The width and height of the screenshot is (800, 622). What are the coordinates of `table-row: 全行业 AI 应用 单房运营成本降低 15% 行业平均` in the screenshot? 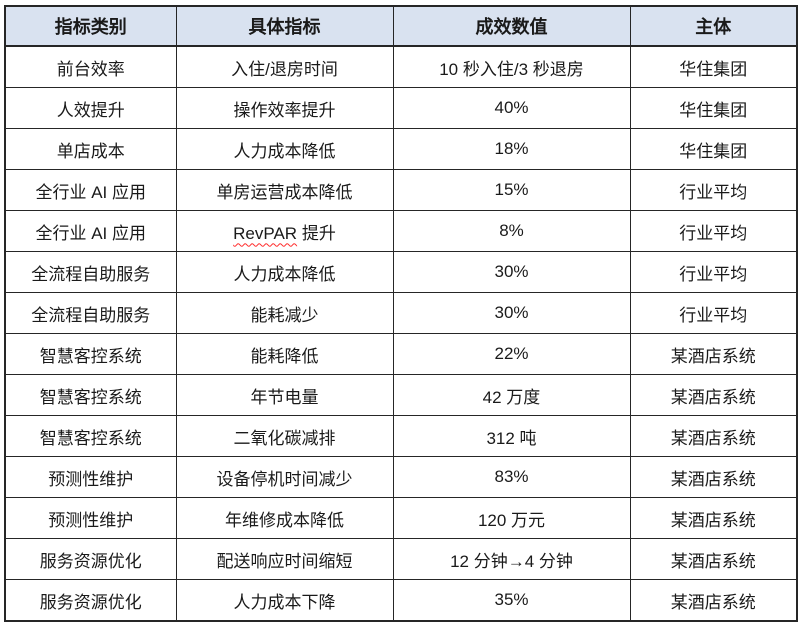 It's located at (401, 190).